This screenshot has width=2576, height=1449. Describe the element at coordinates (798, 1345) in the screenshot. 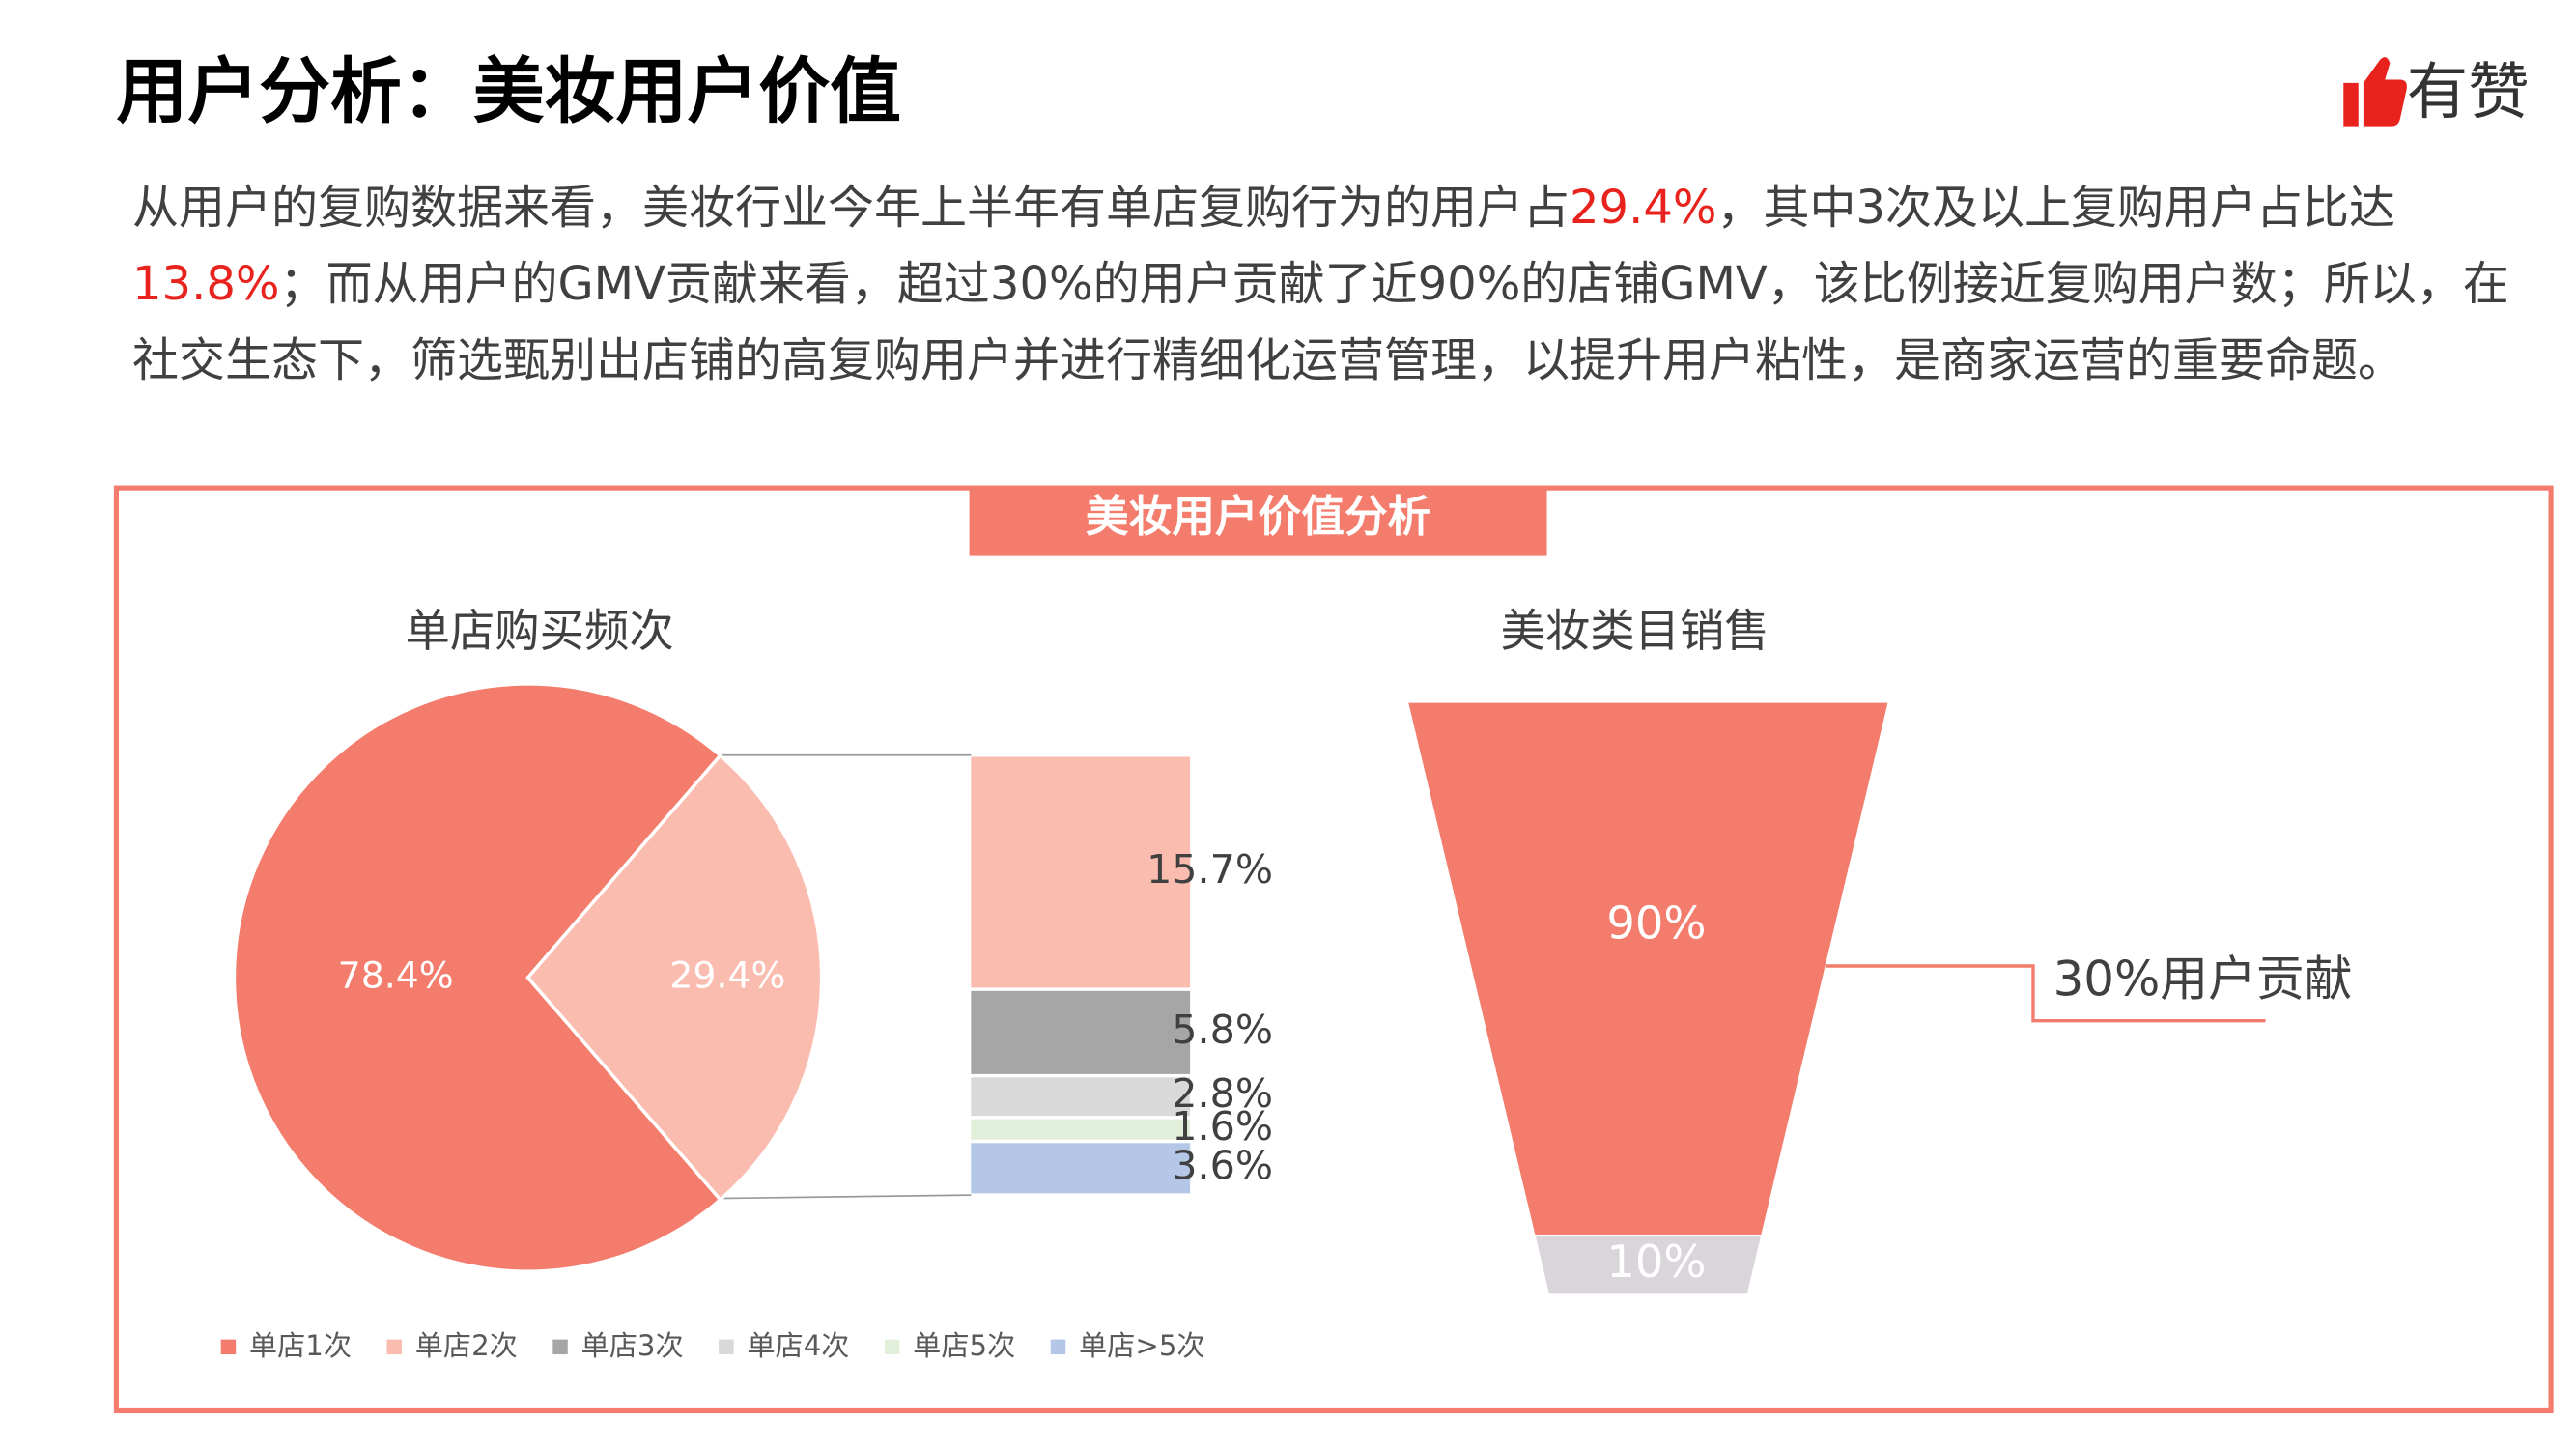

I see `legend-label: 单店4次` at that location.